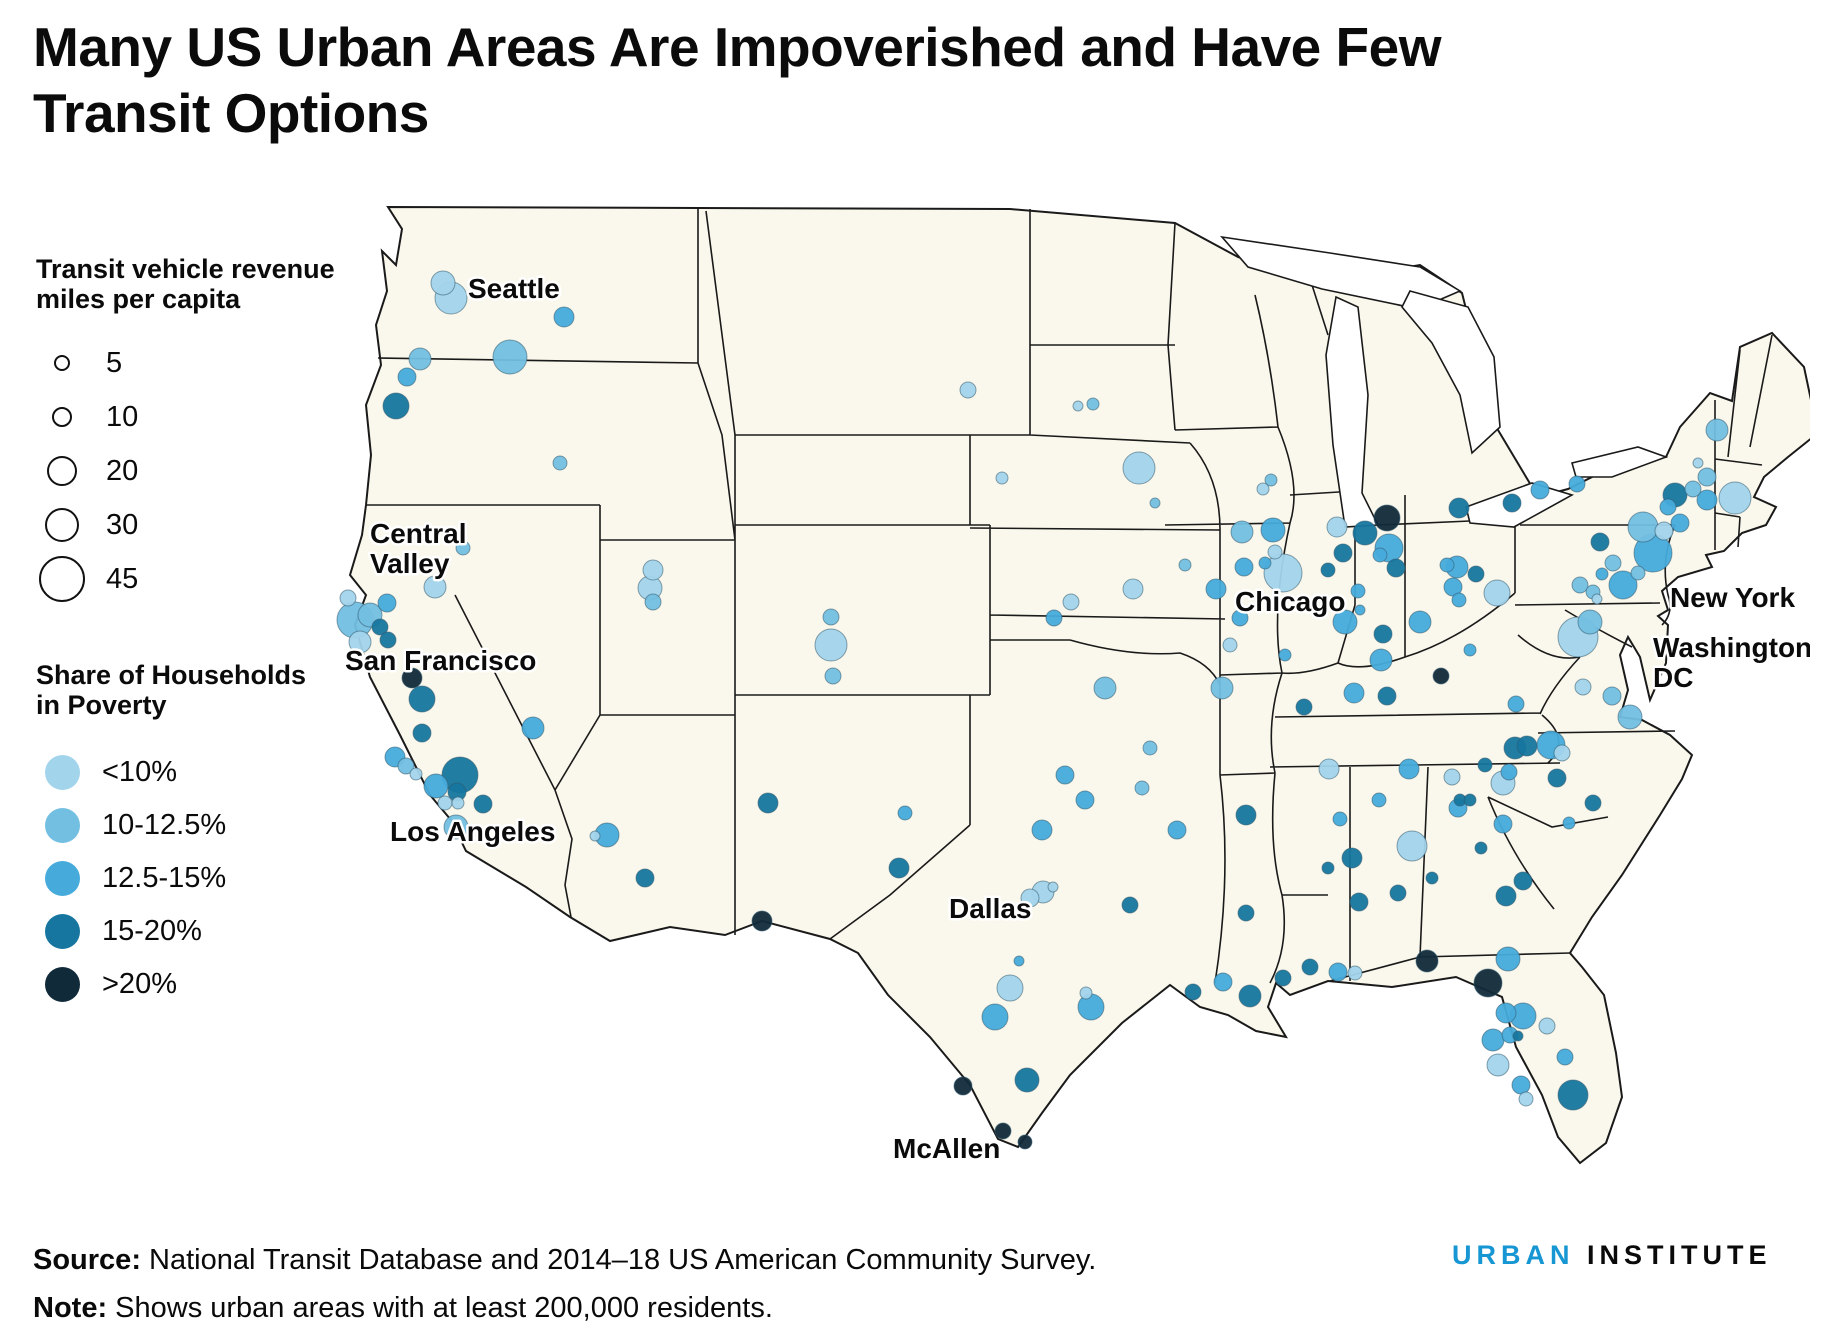  Describe the element at coordinates (185, 269) in the screenshot. I see `size-legend-title-line1: Transit vehicle revenue` at that location.